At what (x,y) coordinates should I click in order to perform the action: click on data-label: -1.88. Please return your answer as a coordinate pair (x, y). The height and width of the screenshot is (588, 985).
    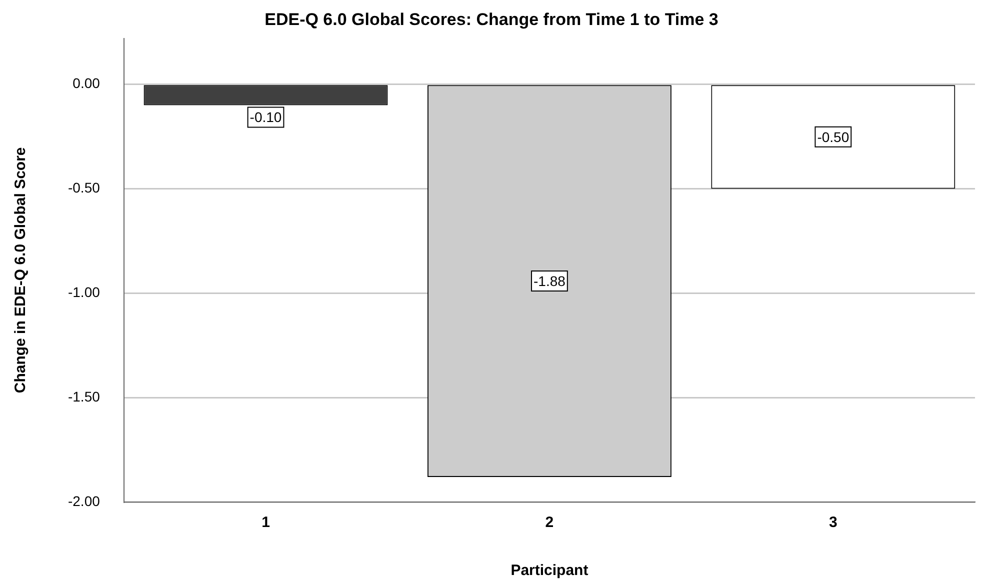
    Looking at the image, I should click on (549, 280).